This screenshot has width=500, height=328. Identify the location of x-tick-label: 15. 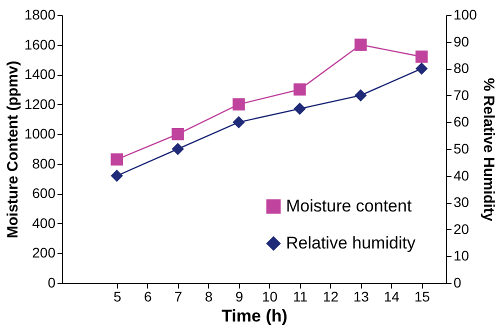
(422, 296).